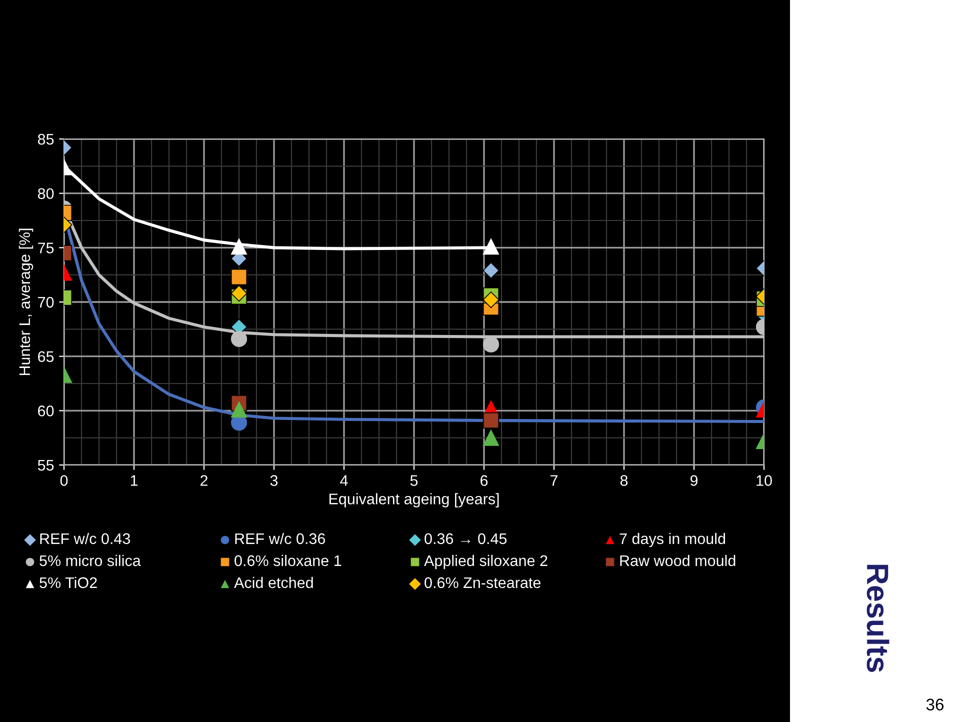  What do you see at coordinates (46, 465) in the screenshot?
I see `y-tick-label: 55` at bounding box center [46, 465].